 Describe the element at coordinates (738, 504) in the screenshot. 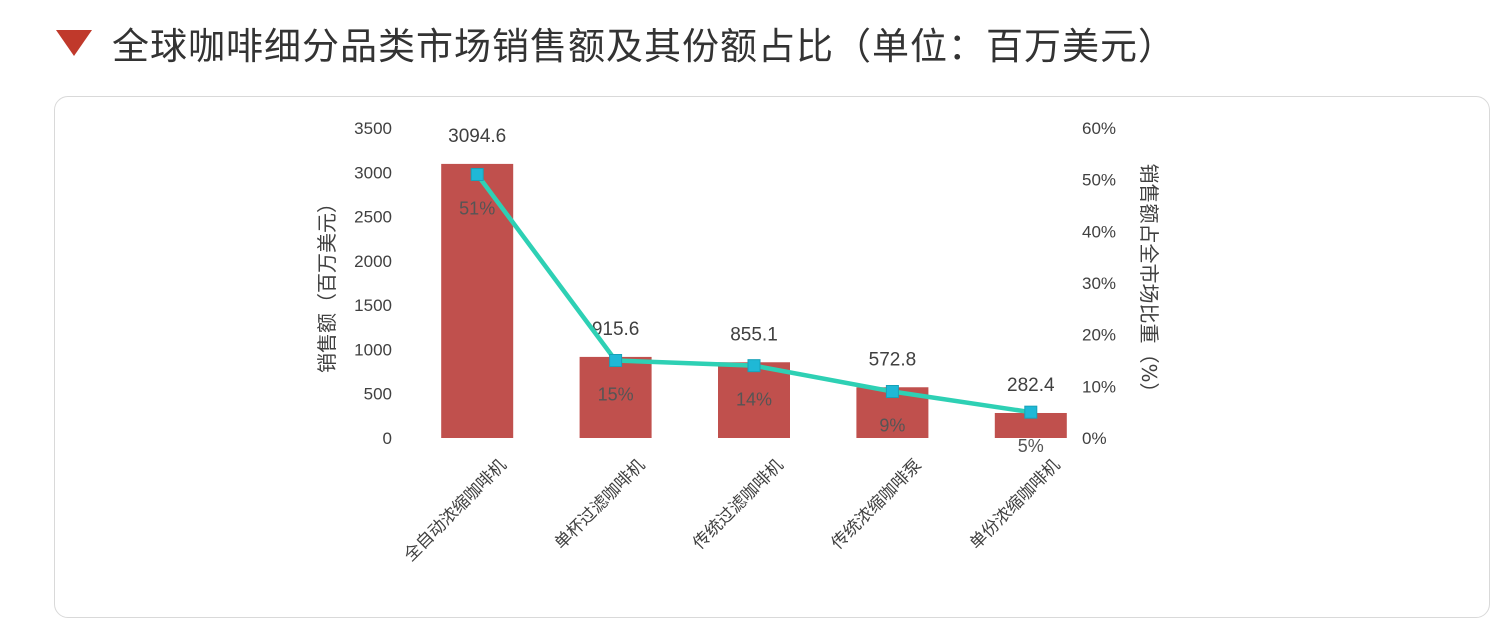

I see `category-label: 传统过滤咖啡机` at that location.